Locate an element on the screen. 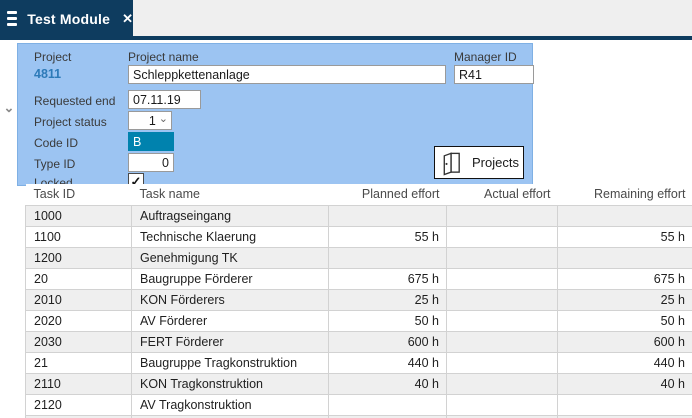 This screenshot has height=418, width=692. checkmark-icon: ✓ is located at coordinates (136, 181).